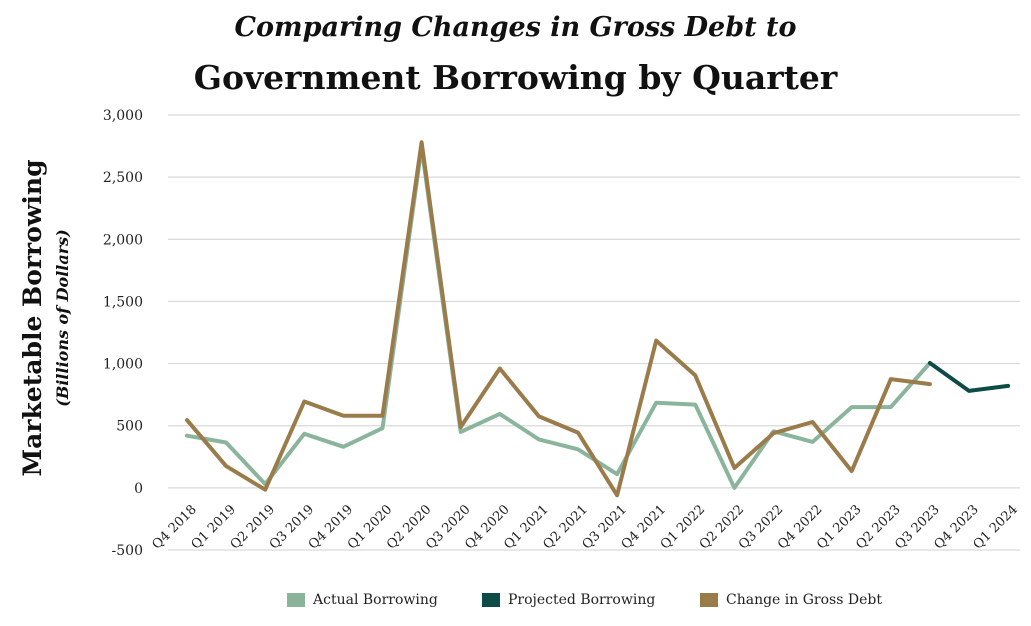  Describe the element at coordinates (123, 333) in the screenshot. I see `y-axis-ticks: -500 0 500 1,000 1,500 2,000 2,500 3,000` at that location.